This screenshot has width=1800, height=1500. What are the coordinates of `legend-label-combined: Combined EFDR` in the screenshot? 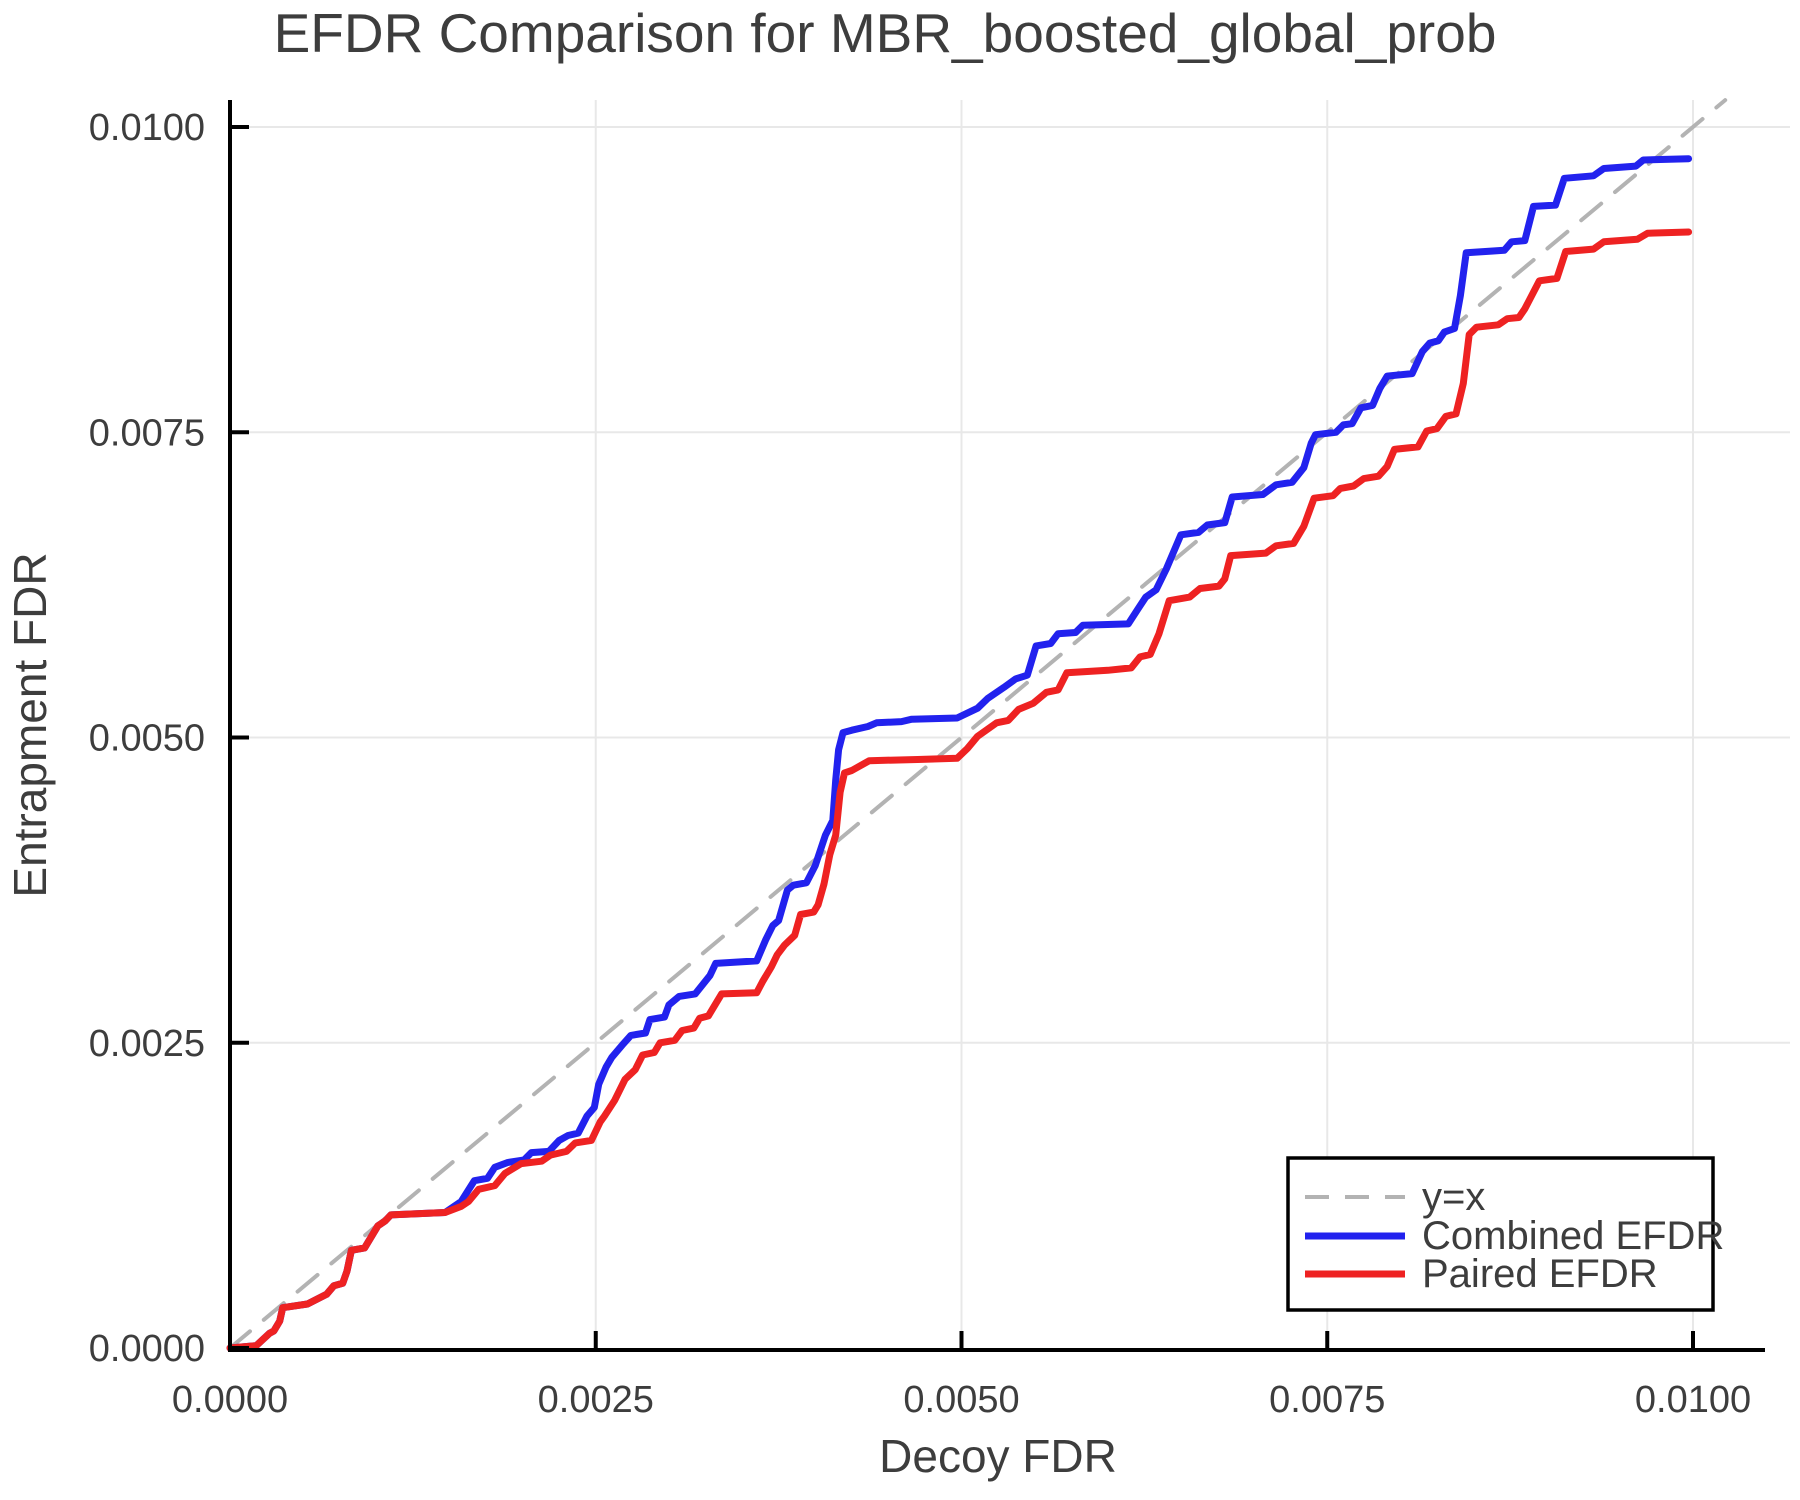 It's located at (1573, 1236).